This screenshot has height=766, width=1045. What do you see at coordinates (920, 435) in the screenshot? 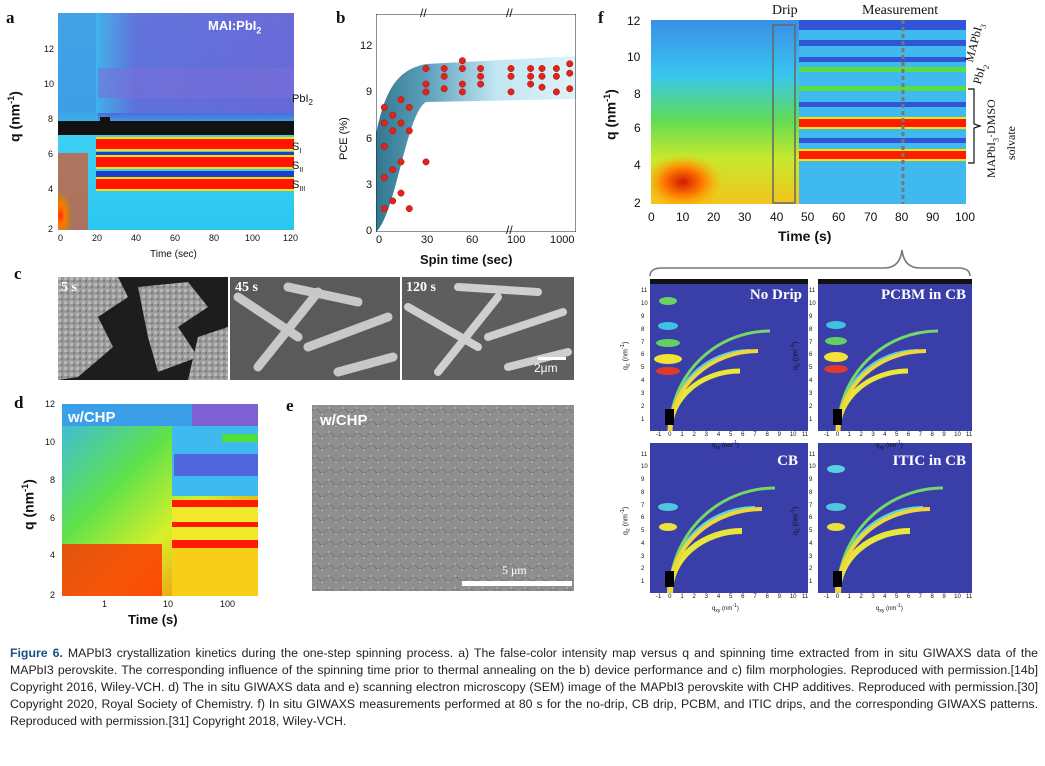
I see `giwaxs-xtick: 7` at bounding box center [920, 435].